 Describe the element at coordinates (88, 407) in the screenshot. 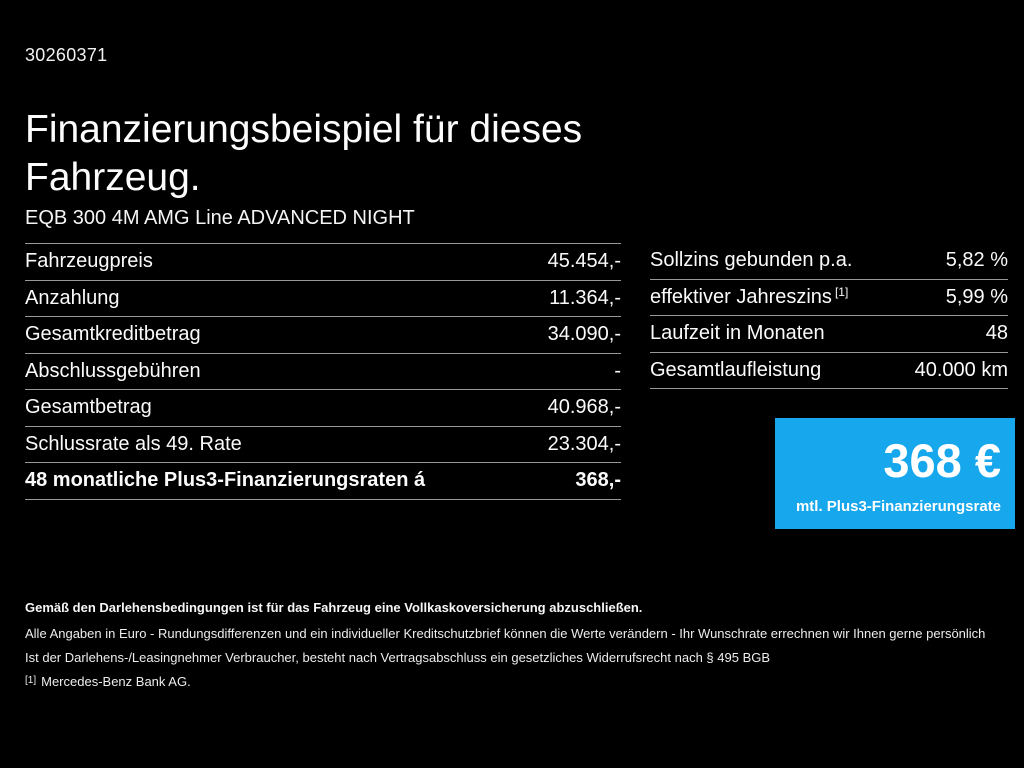

I see `row-label: Gesamtbetrag` at that location.